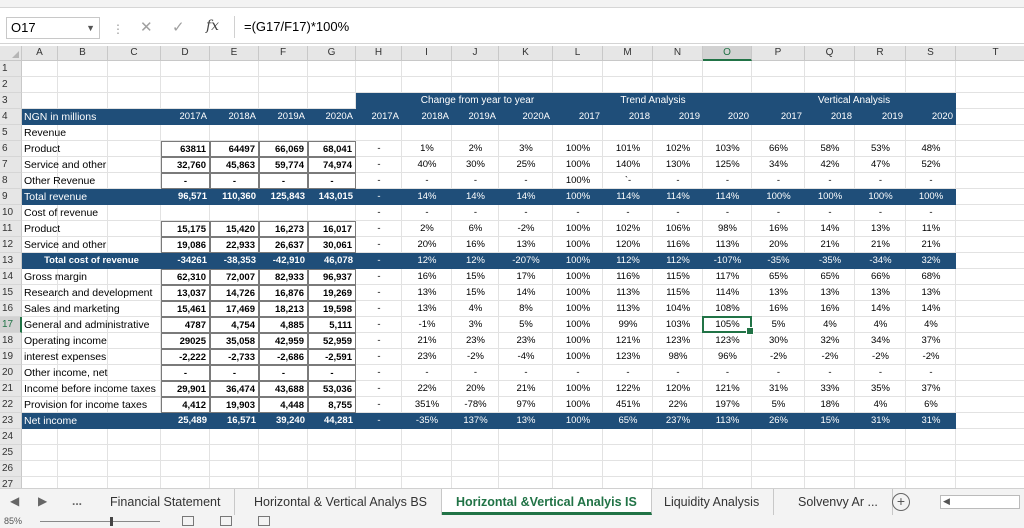 Image resolution: width=1024 pixels, height=528 pixels. I want to click on table-cell: `-, so click(628, 180).